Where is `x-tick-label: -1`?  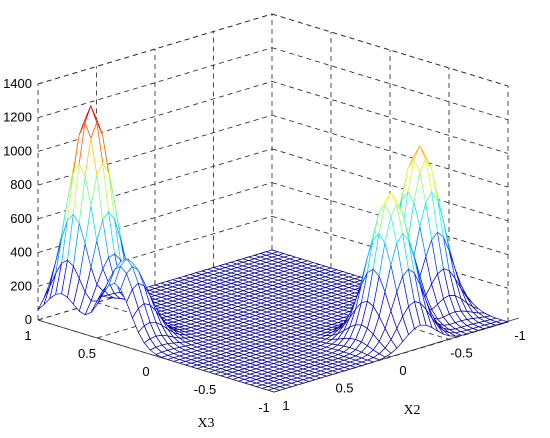
x-tick-label: -1 is located at coordinates (264, 407).